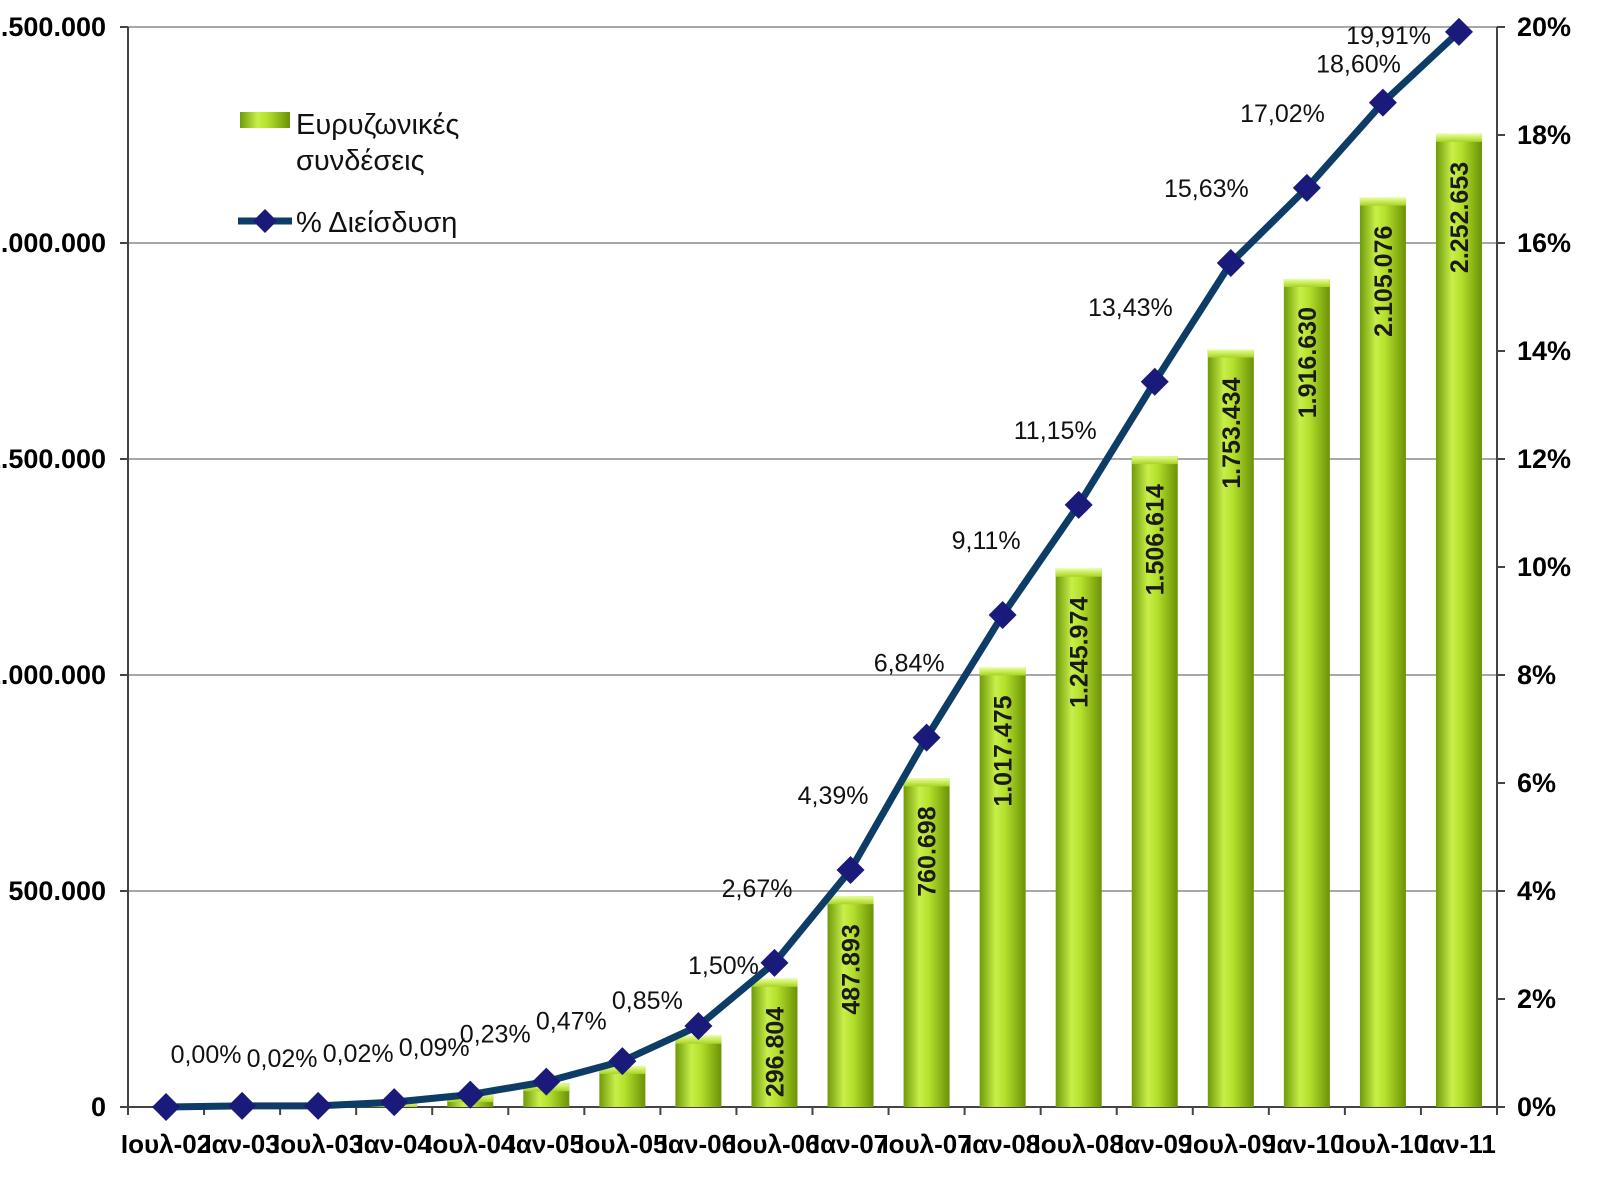 The image size is (1617, 1202). Describe the element at coordinates (360, 161) in the screenshot. I see `legend-bar-label-line2: συνδέσεις` at that location.